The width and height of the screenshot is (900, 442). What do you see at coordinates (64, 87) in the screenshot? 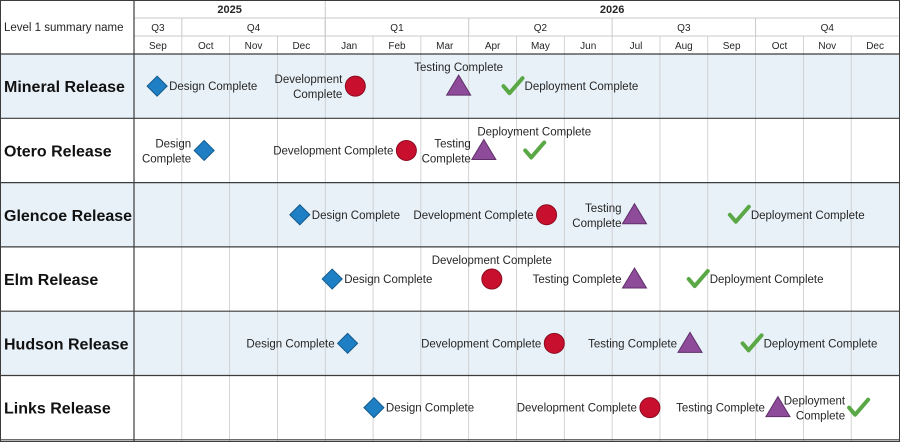
I see `release-name: Mineral Release` at bounding box center [64, 87].